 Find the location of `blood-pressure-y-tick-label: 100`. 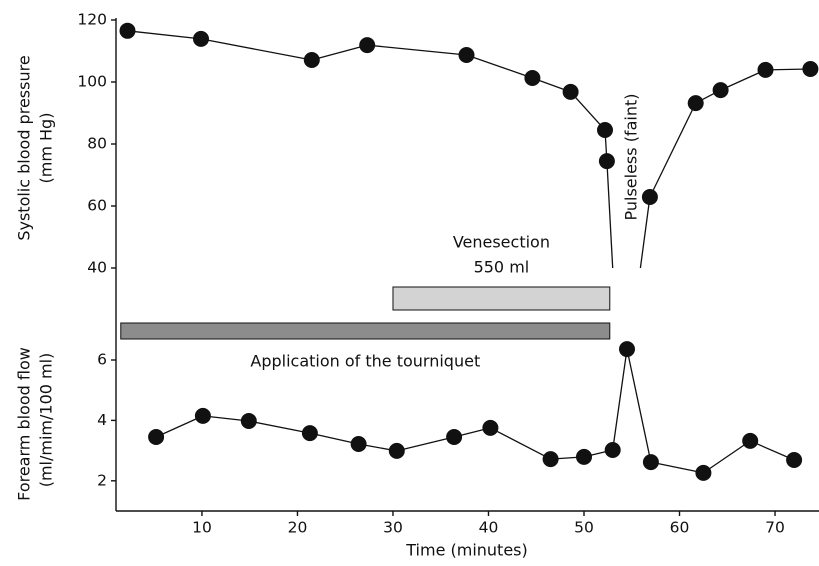

blood-pressure-y-tick-label: 100 is located at coordinates (92, 82).